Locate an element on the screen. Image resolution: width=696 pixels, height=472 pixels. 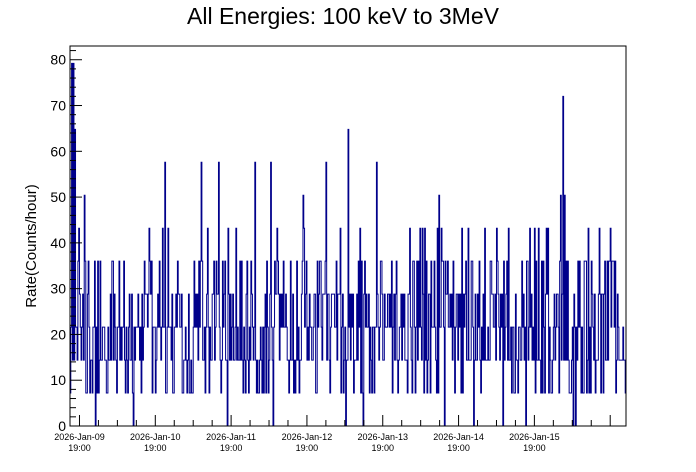
y-tick-label: 70 is located at coordinates (58, 106).